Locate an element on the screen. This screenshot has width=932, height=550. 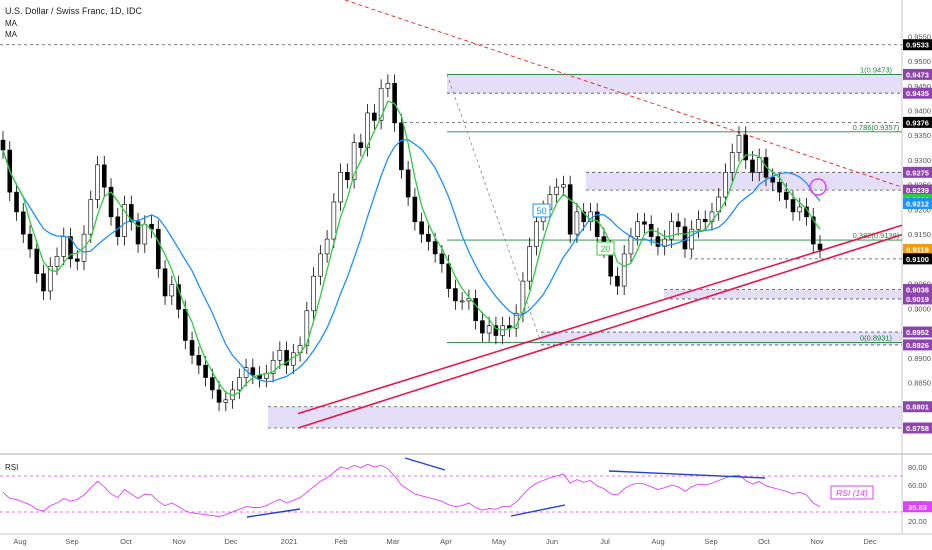
price-badge: 0.8758 is located at coordinates (917, 428).